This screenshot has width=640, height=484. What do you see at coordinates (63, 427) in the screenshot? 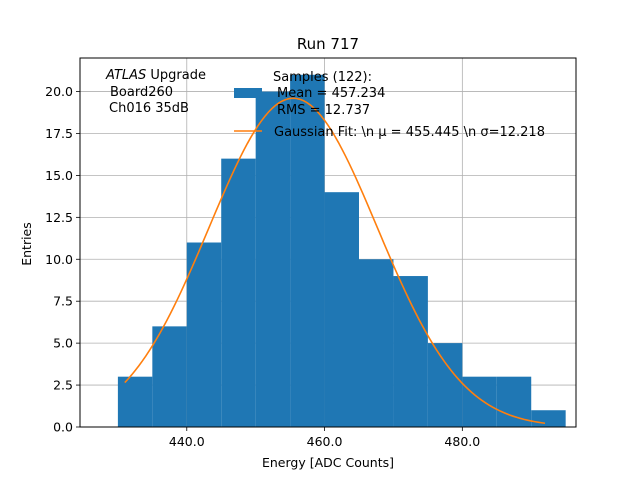
I see `y-tick-label: 0.0` at bounding box center [63, 427].